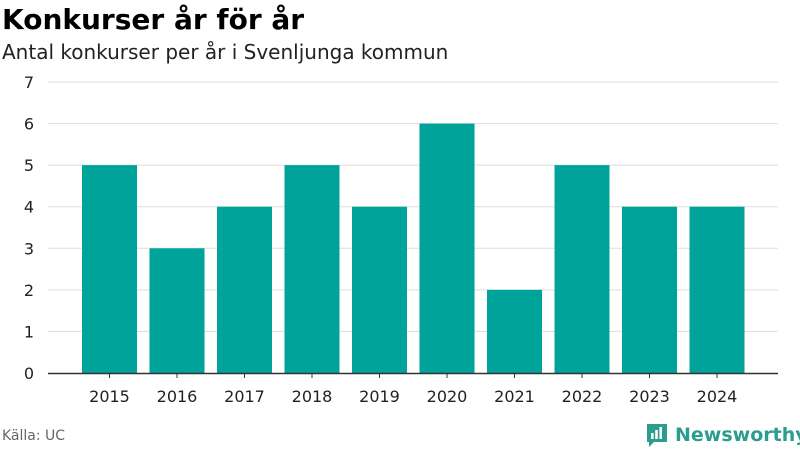  I want to click on y-tick-label: 5, so click(29, 165).